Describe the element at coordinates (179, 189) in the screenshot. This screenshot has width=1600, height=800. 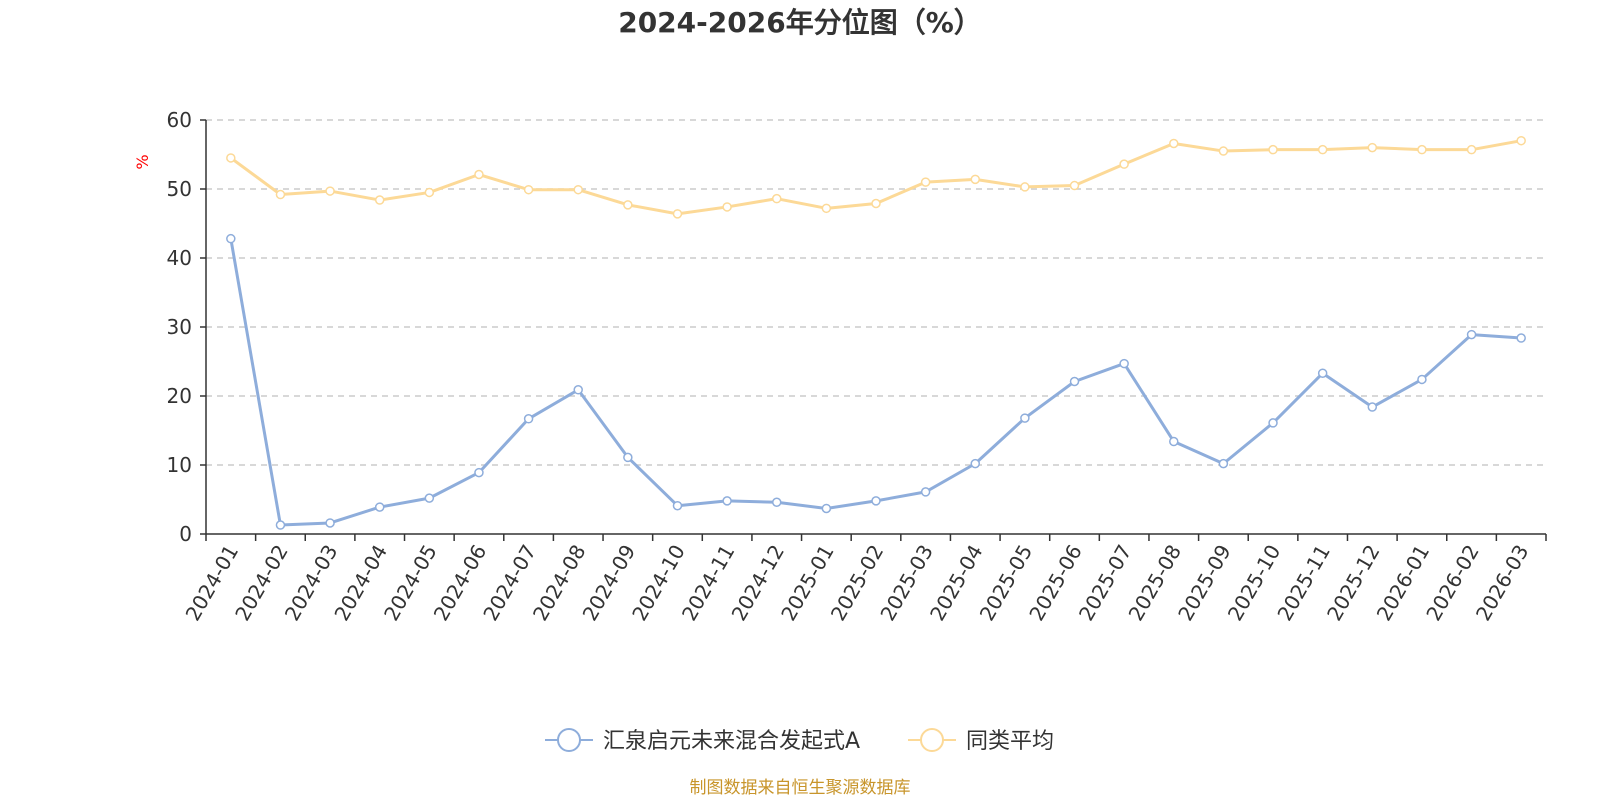
I see `y-tick-label-5: 50` at that location.